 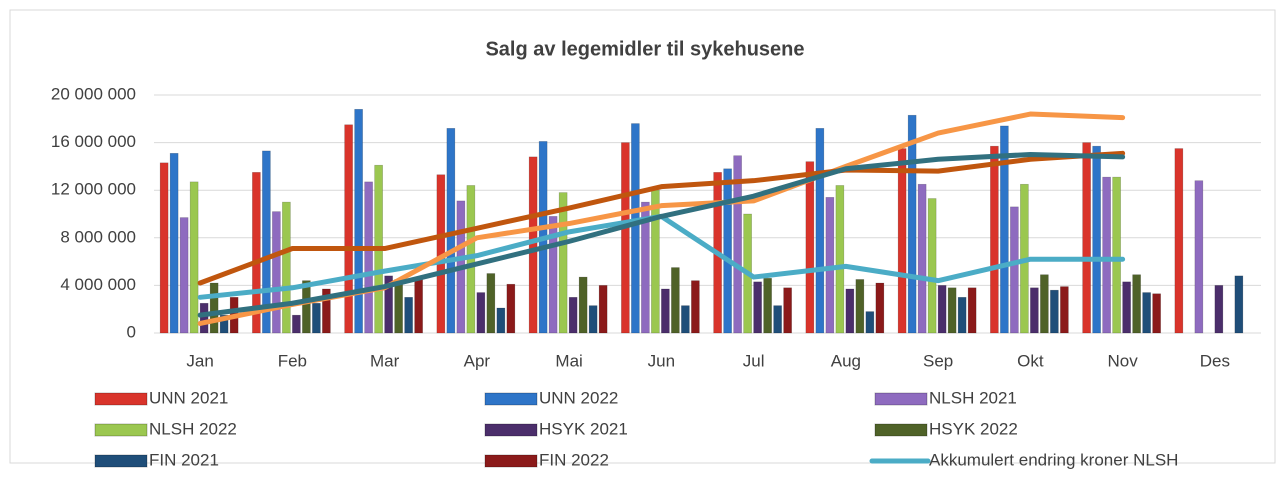 What do you see at coordinates (93, 189) in the screenshot?
I see `y-tick-label: 12 000 000` at bounding box center [93, 189].